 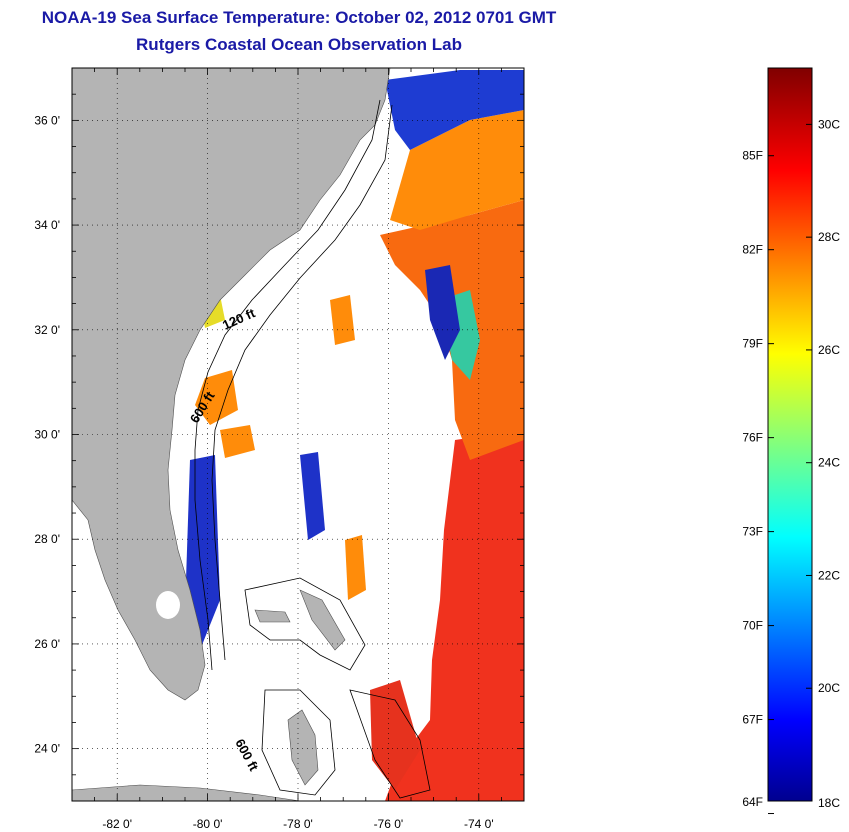 I want to click on sst-warm-offshore, so click(x=454, y=615).